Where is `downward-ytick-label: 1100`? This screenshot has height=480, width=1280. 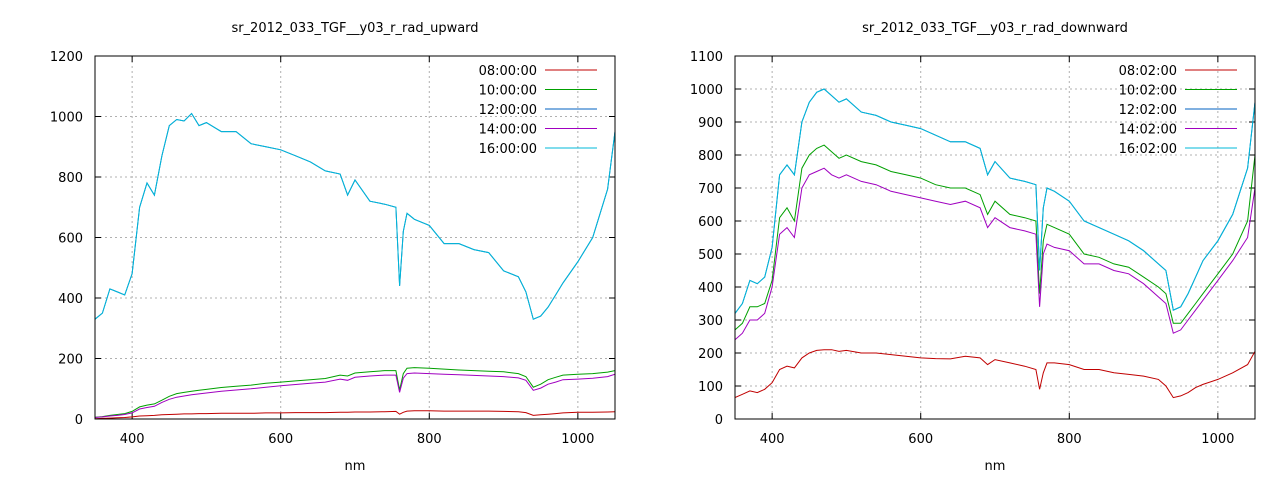 downward-ytick-label: 1100 is located at coordinates (706, 57).